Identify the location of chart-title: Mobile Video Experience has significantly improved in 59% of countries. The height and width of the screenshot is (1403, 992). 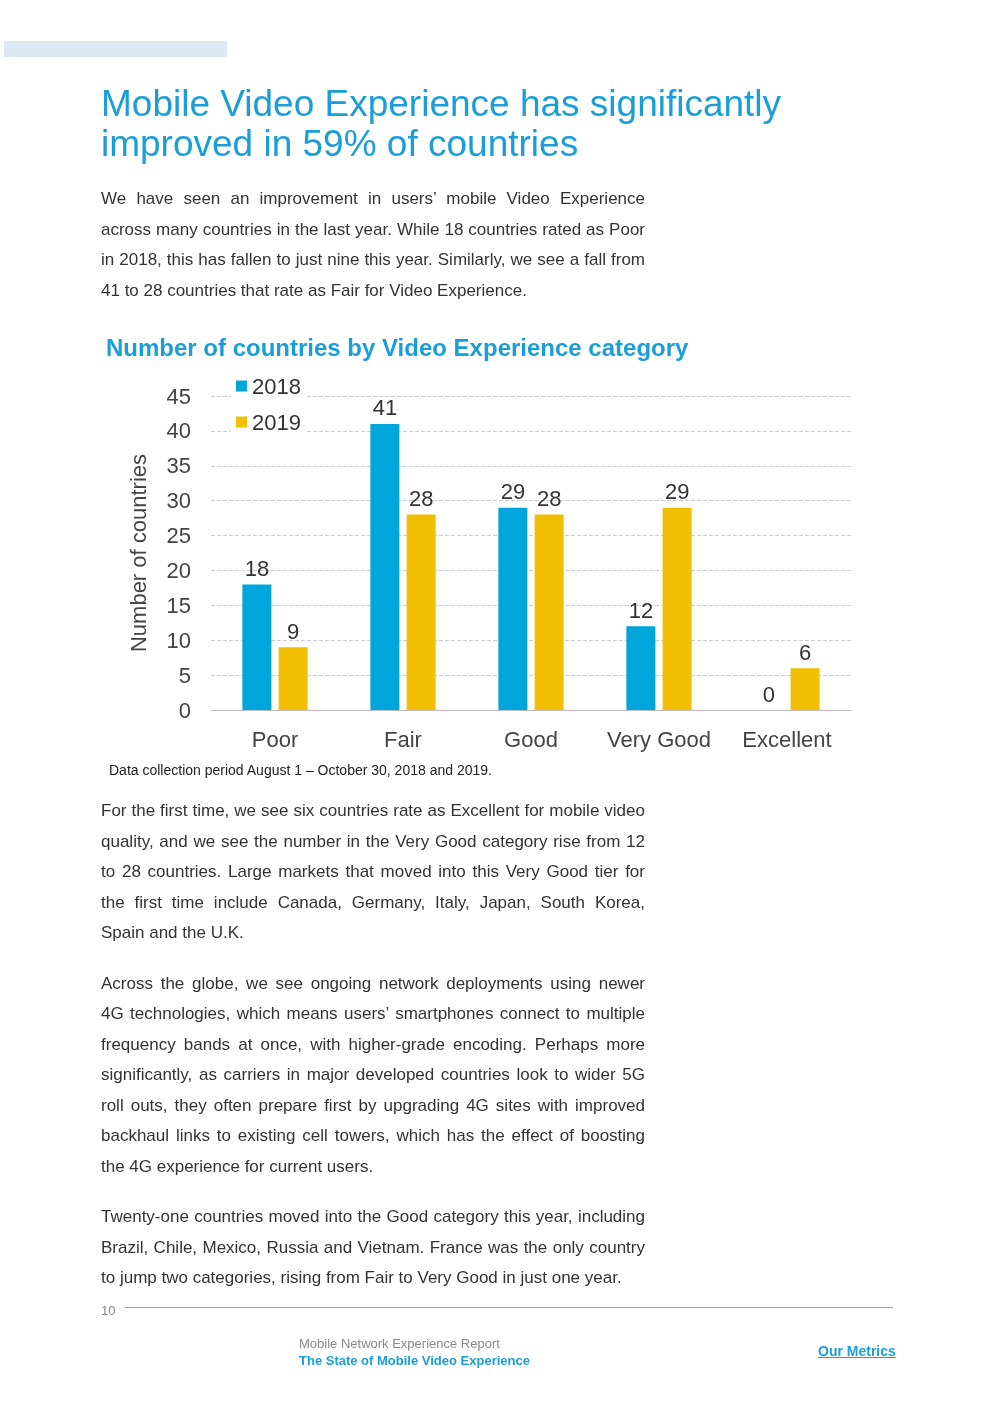
(442, 123).